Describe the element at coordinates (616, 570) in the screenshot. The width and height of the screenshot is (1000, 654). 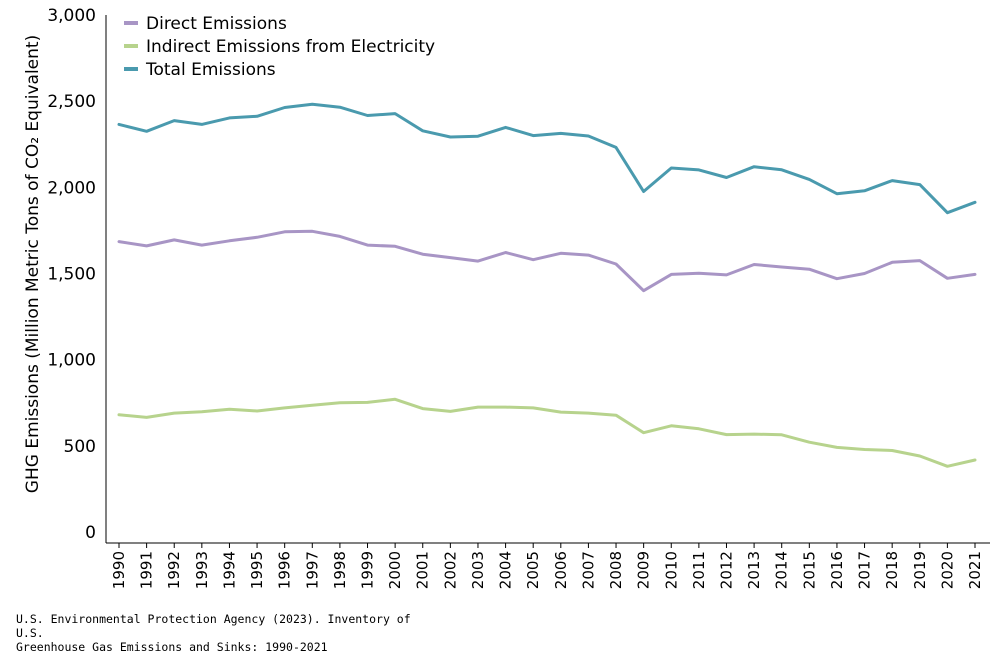
I see `x-tick-label: 2008` at that location.